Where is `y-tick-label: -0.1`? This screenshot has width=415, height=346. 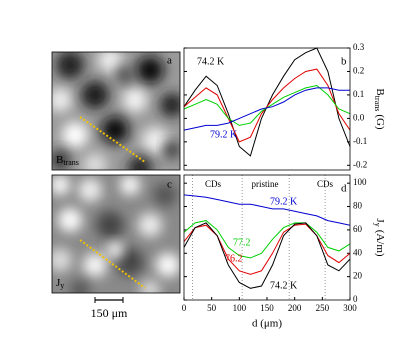
y-tick-label: -0.1 is located at coordinates (360, 141).